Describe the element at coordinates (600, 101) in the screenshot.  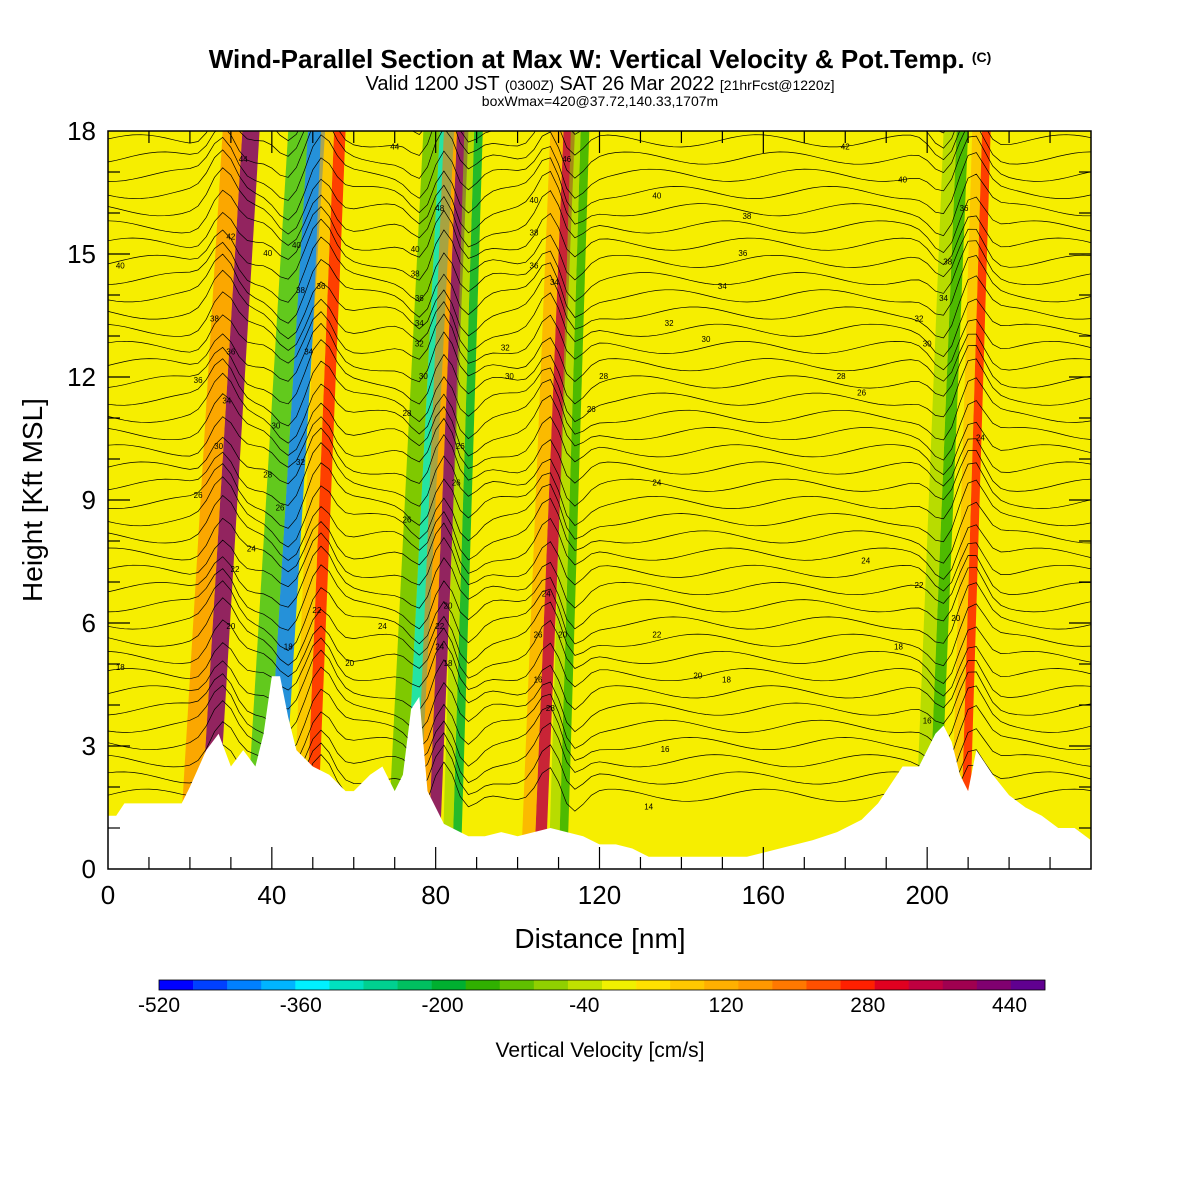
I see `box-info: boxWmax=420@37.72,140.33,1707m` at that location.